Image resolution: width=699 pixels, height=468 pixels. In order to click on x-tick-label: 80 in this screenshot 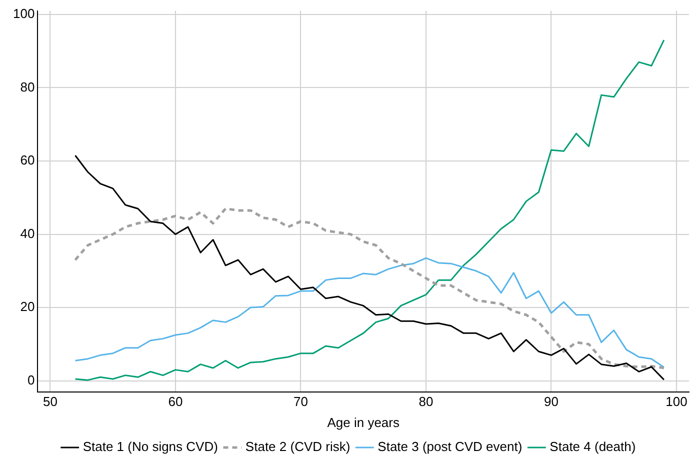, I will do `click(426, 402)`.